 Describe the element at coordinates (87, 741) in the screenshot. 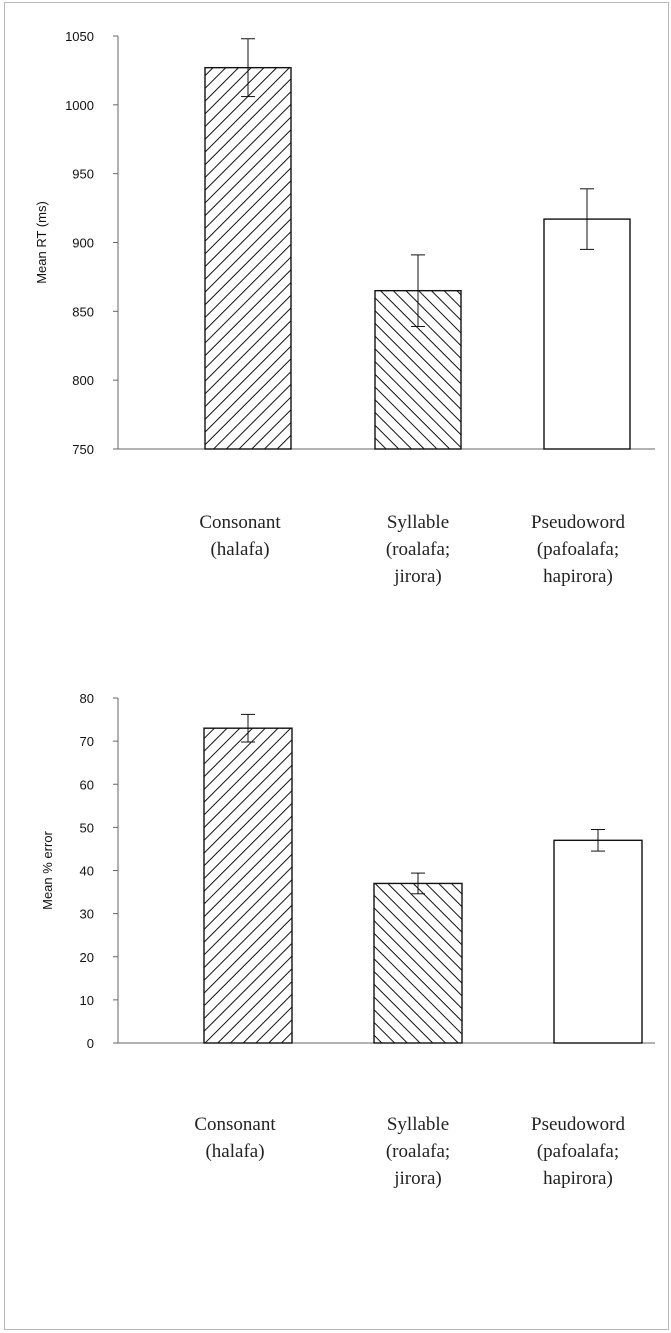

I see `y-tick-label: 70` at that location.